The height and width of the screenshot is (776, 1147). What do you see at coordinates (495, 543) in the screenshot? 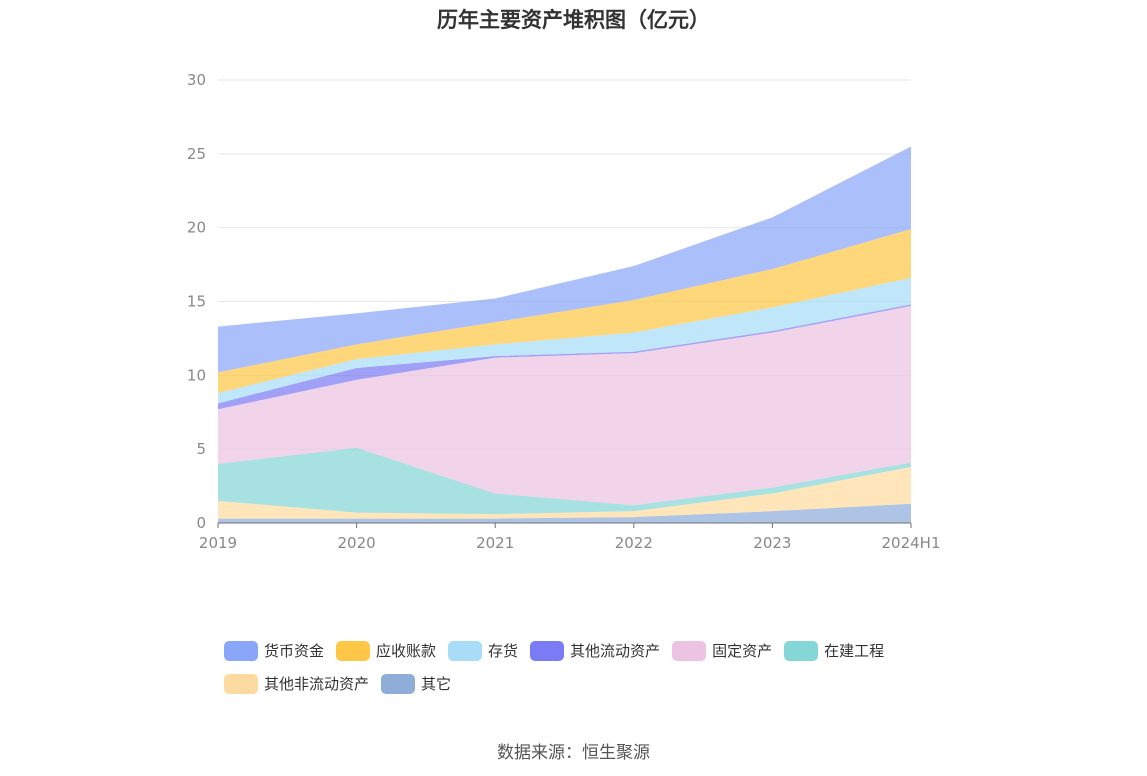
I see `x-tick-label: 2021` at bounding box center [495, 543].